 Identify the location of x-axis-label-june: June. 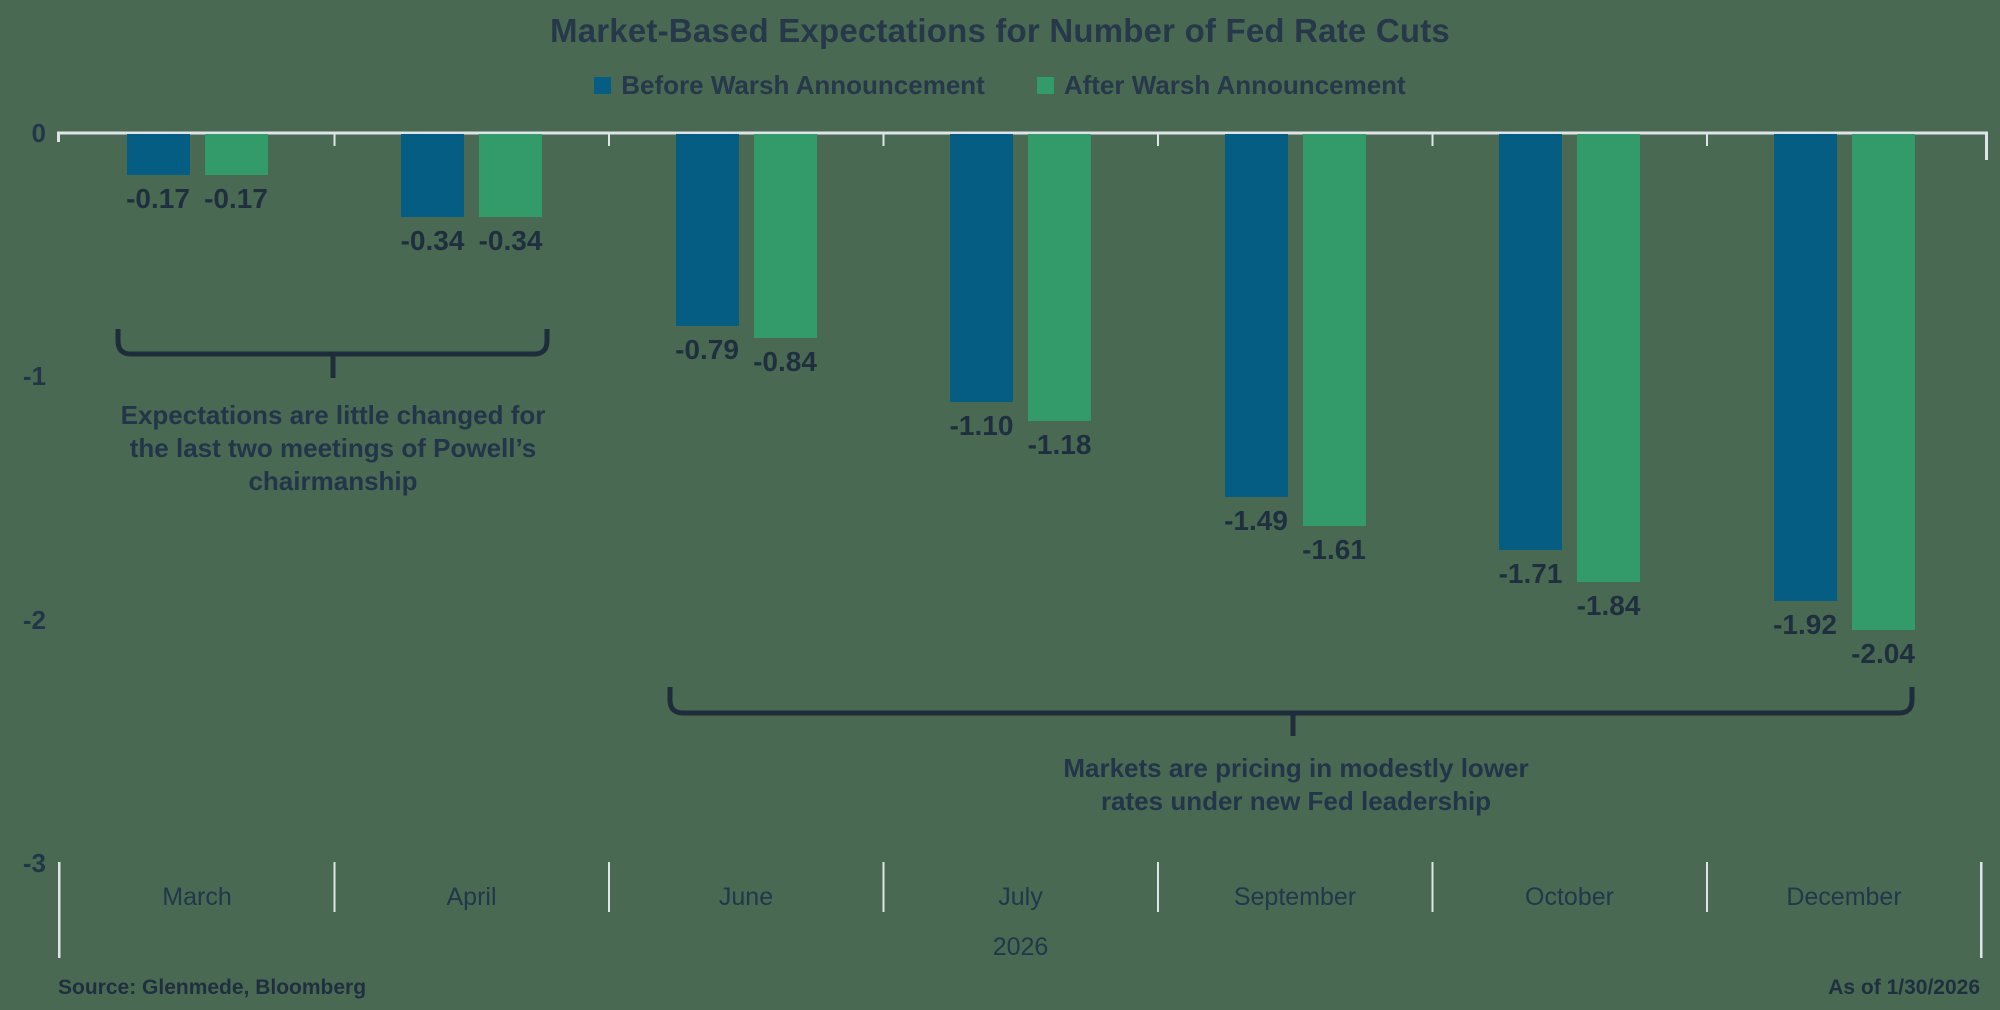
(746, 897).